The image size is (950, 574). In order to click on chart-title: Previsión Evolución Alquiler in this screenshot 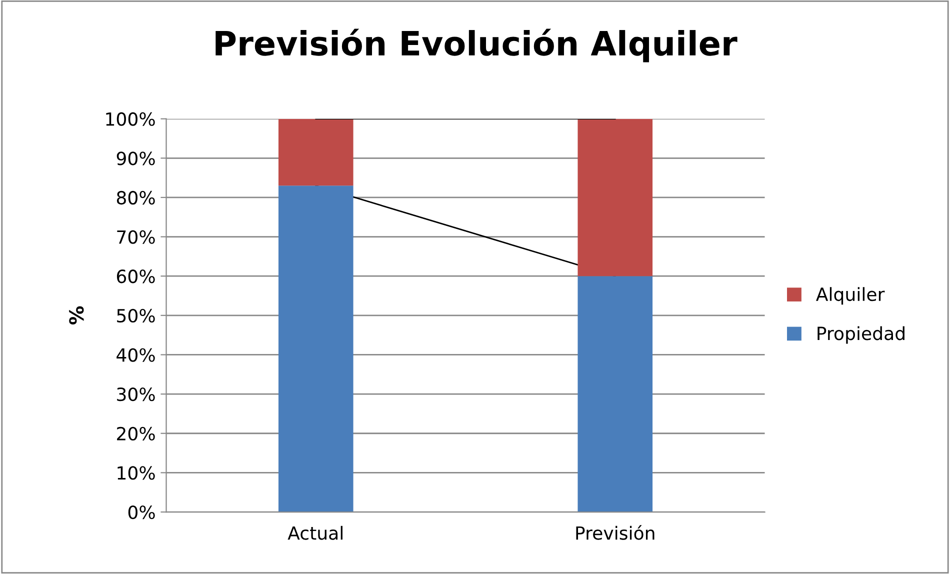, I will do `click(477, 45)`.